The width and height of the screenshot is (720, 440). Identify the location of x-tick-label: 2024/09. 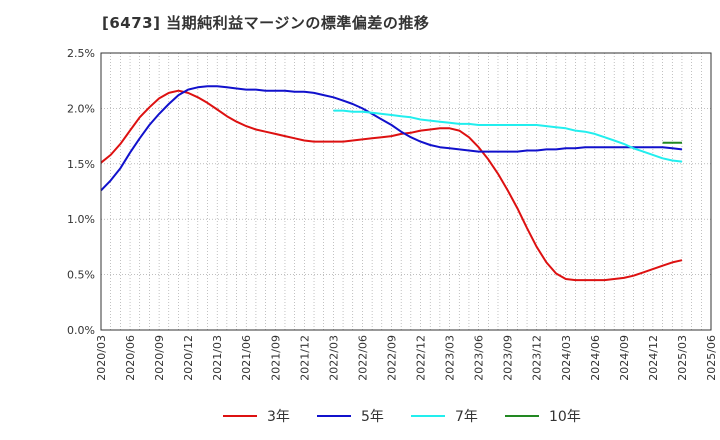
(624, 358).